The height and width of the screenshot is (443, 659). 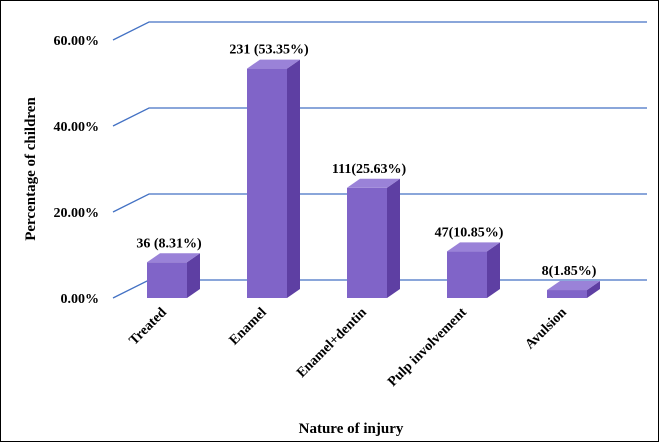 What do you see at coordinates (546, 328) in the screenshot?
I see `x-tick-label: Avulsion` at bounding box center [546, 328].